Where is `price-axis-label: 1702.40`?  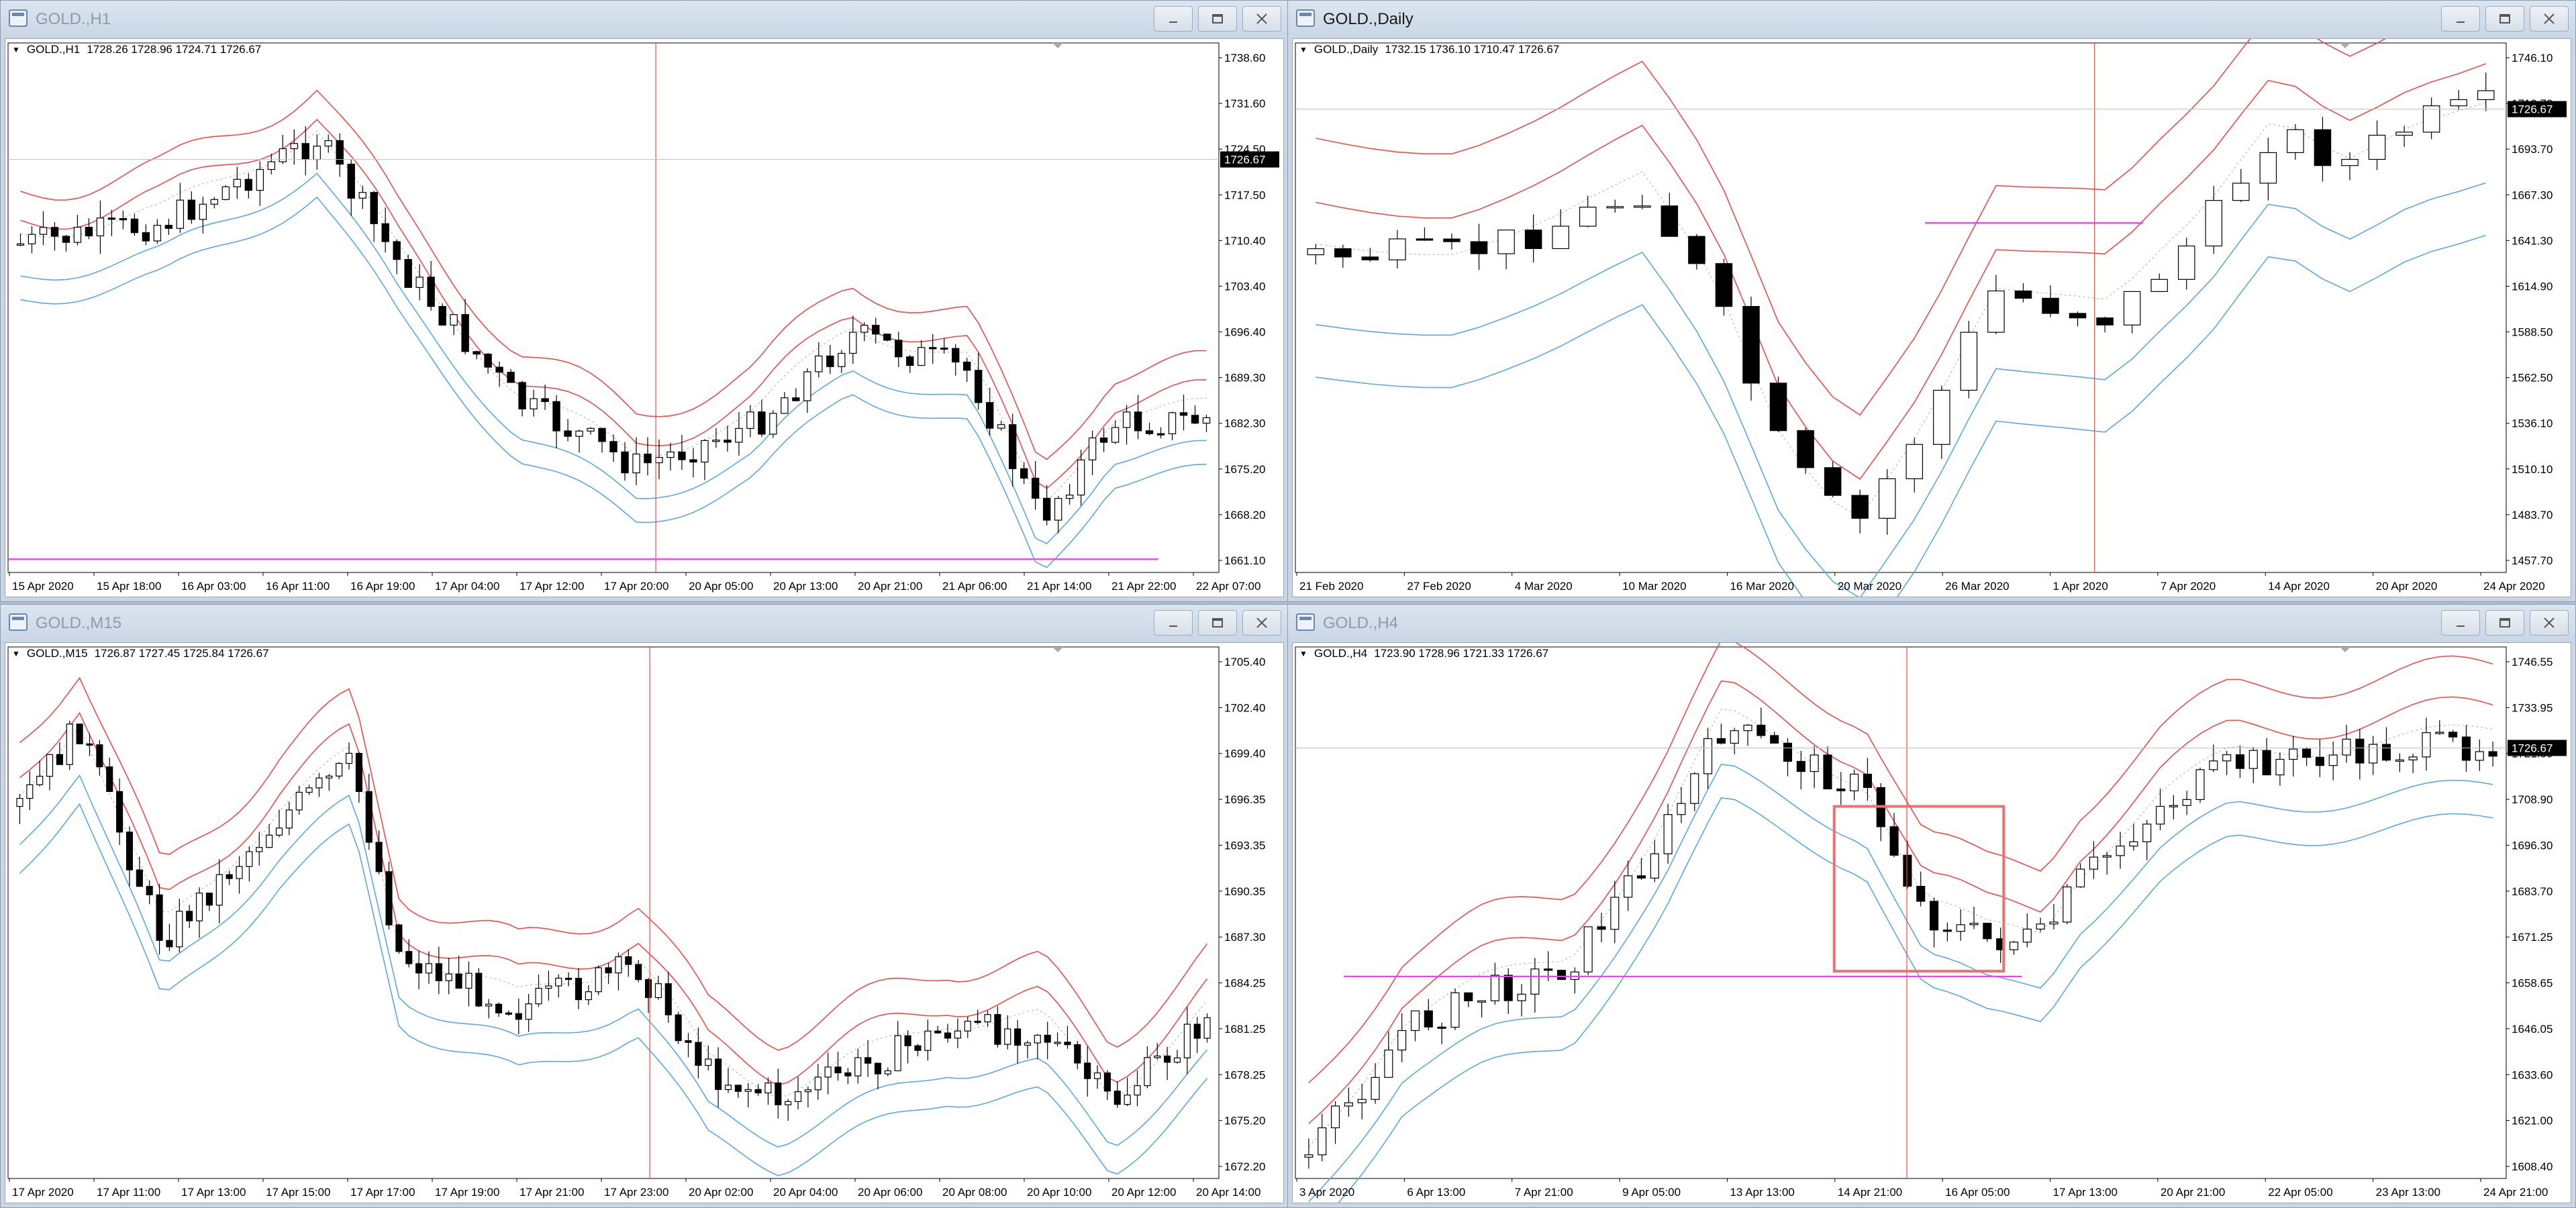
price-axis-label: 1702.40 is located at coordinates (1244, 707).